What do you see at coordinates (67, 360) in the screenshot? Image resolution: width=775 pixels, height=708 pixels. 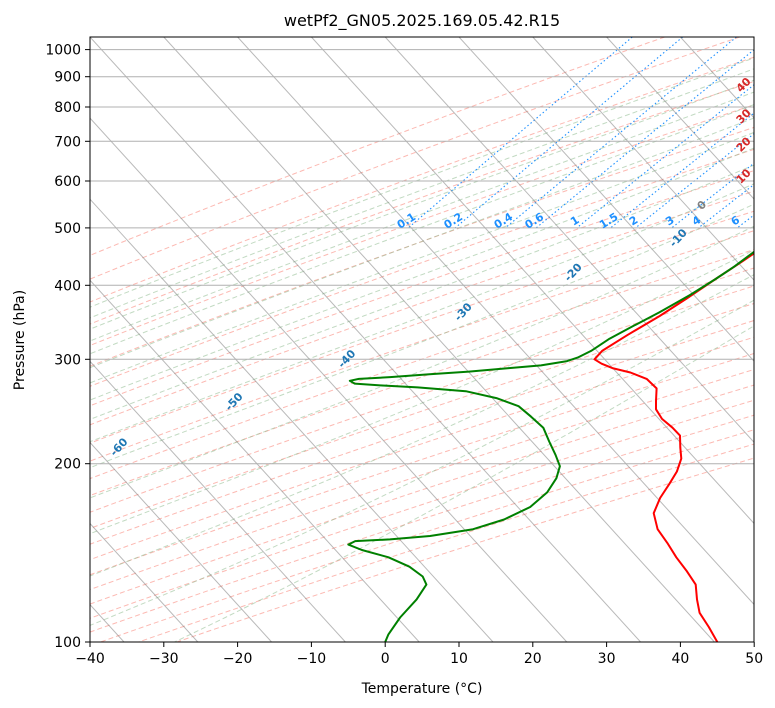 I see `y-tick-label: 300` at bounding box center [67, 360].